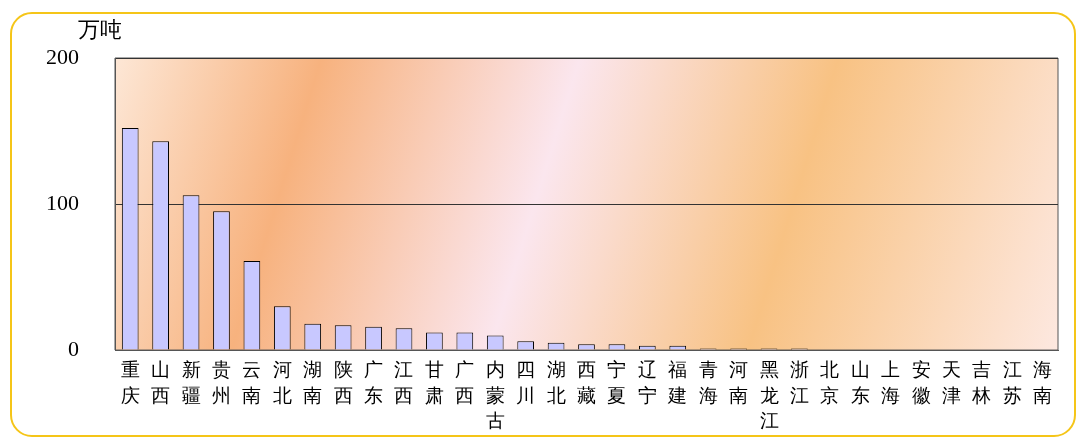 The width and height of the screenshot is (1080, 437). What do you see at coordinates (73, 348) in the screenshot?
I see `y-tick-label: 0` at bounding box center [73, 348].